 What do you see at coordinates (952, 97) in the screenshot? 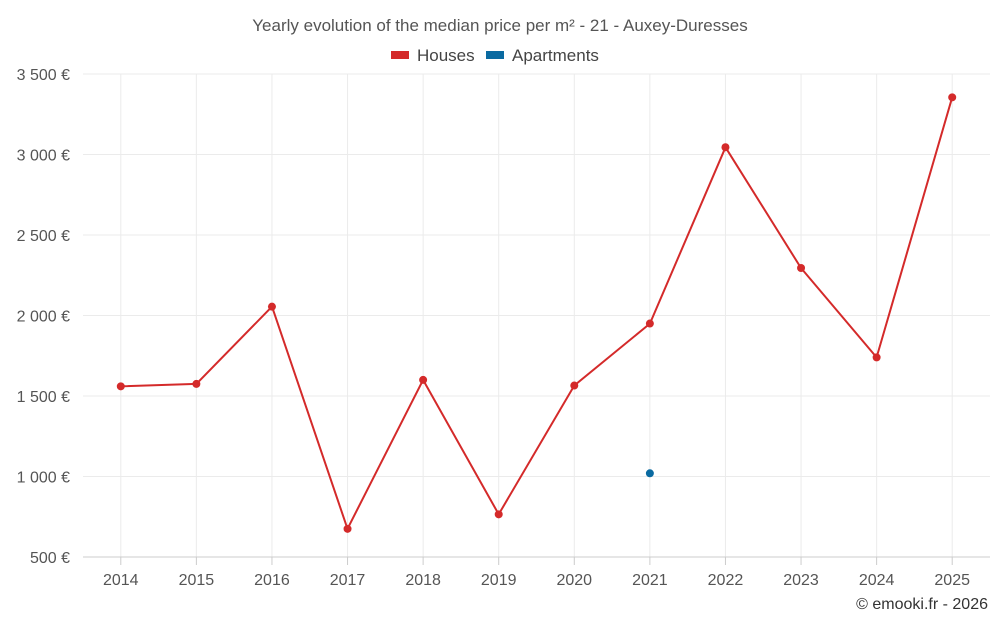
I see `data-point-houses-2025` at bounding box center [952, 97].